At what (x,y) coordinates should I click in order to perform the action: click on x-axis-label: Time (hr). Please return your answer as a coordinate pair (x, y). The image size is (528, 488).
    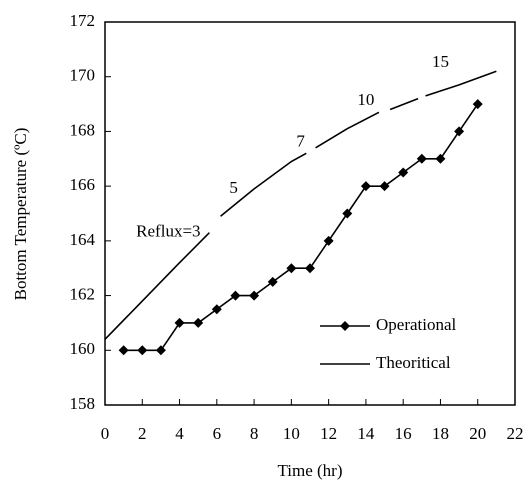
    Looking at the image, I should click on (309, 470).